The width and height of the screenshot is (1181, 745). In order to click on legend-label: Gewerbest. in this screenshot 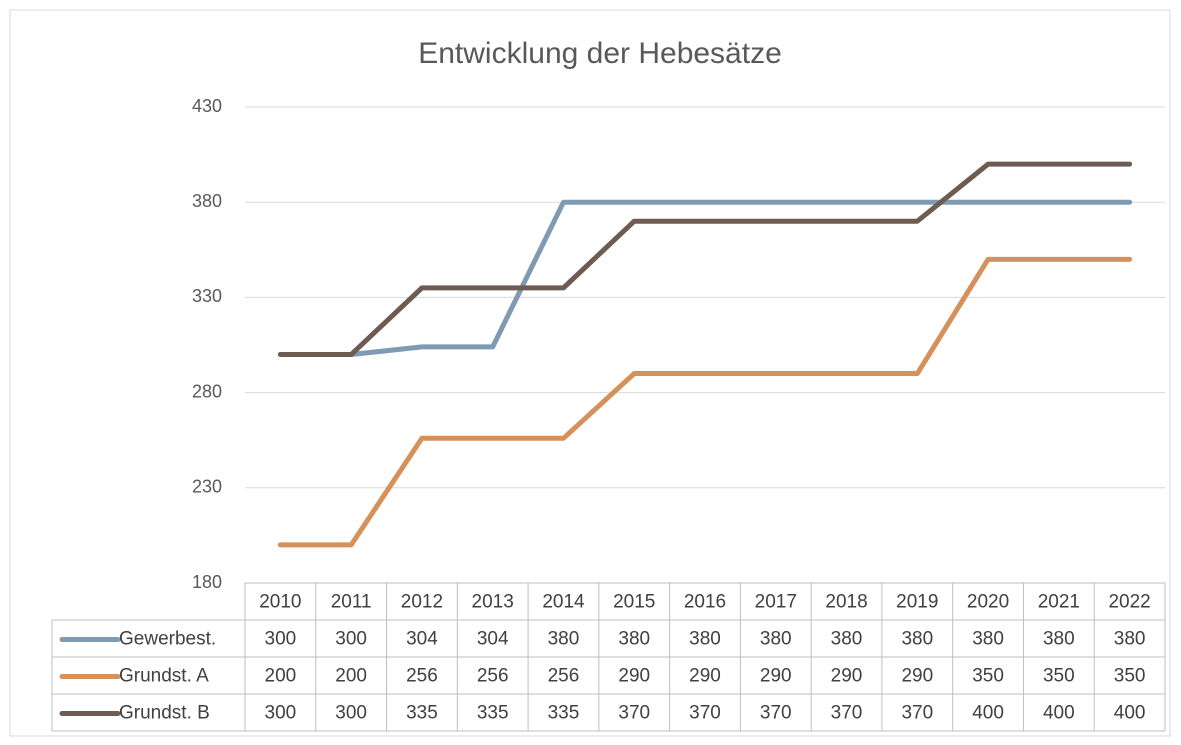, I will do `click(167, 639)`.